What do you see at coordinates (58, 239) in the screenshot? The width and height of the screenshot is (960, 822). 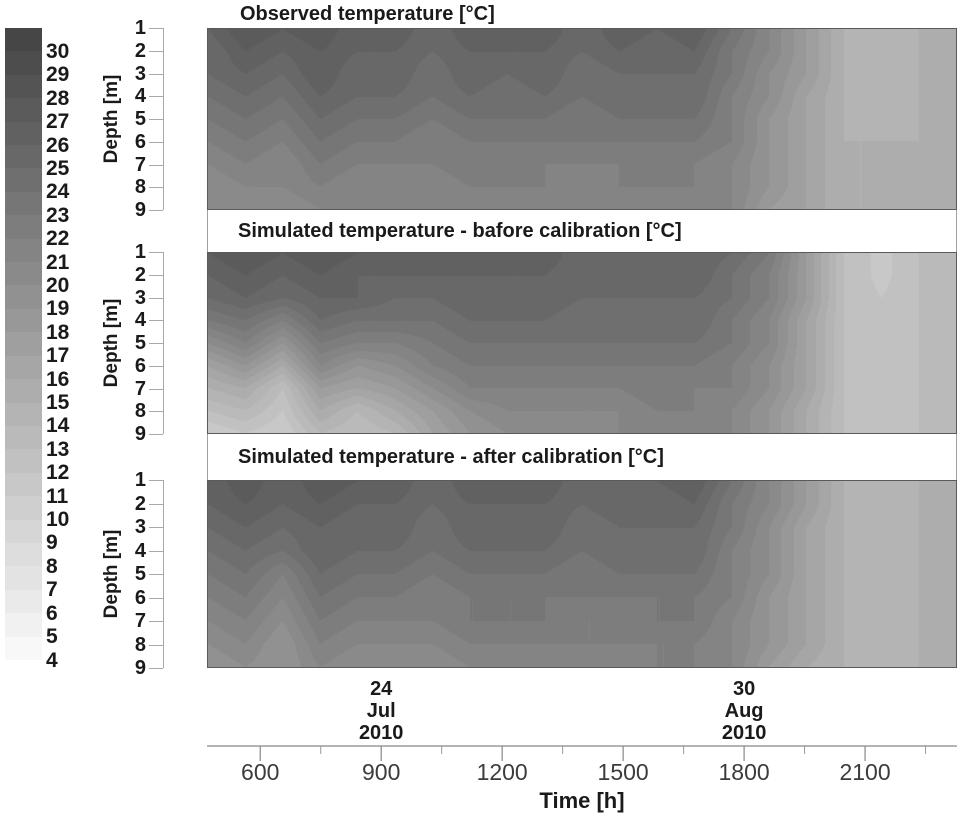 I see `colorbar-tick-label: 22` at bounding box center [58, 239].